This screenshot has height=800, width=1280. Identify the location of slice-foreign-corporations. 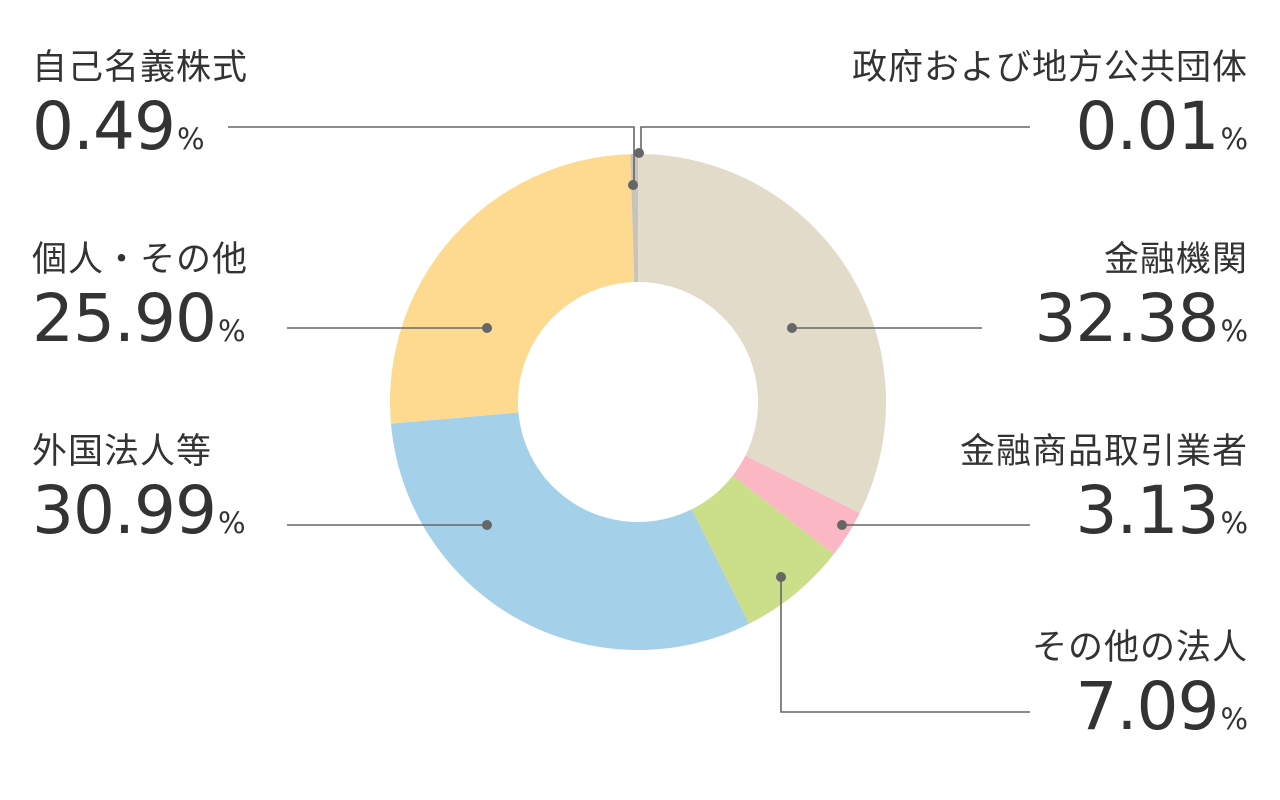
(570, 531).